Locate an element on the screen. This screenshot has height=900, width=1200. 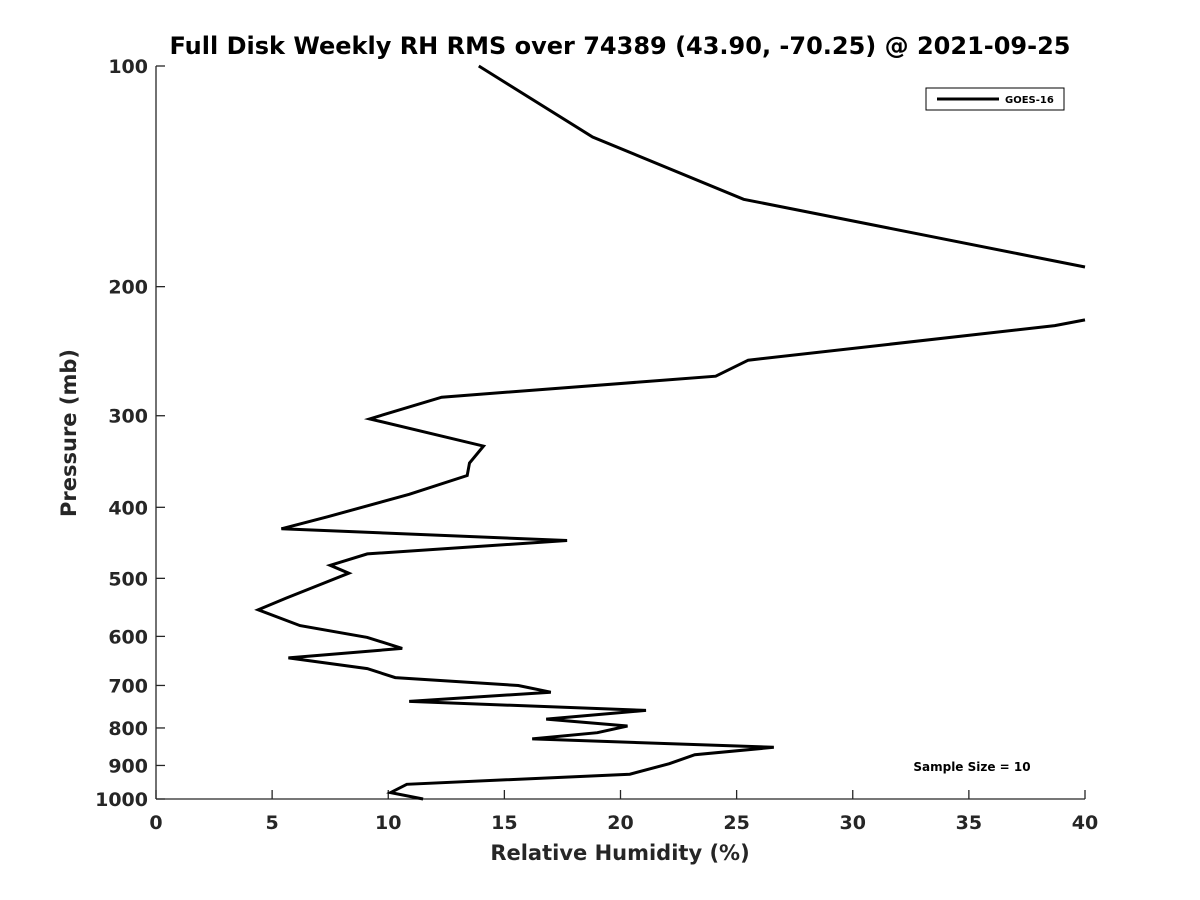
x-tick-label: 5 is located at coordinates (272, 823).